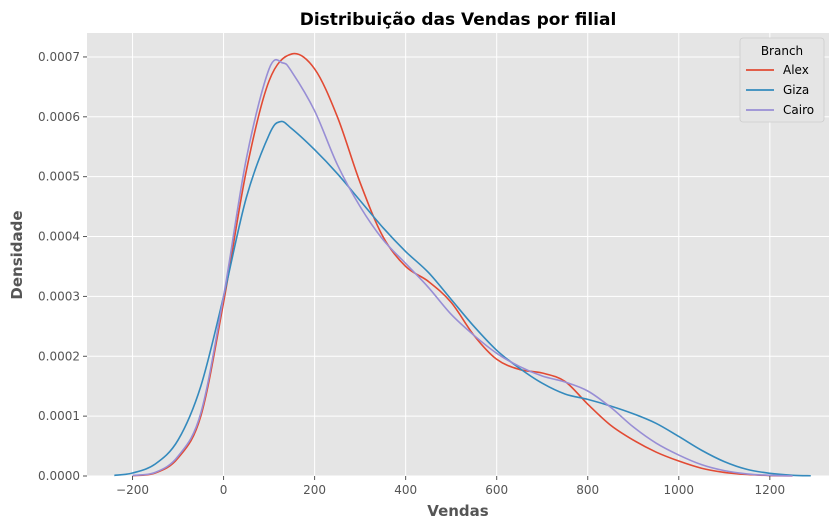 This screenshot has height=528, width=839. I want to click on x-tick-label: 200, so click(314, 490).